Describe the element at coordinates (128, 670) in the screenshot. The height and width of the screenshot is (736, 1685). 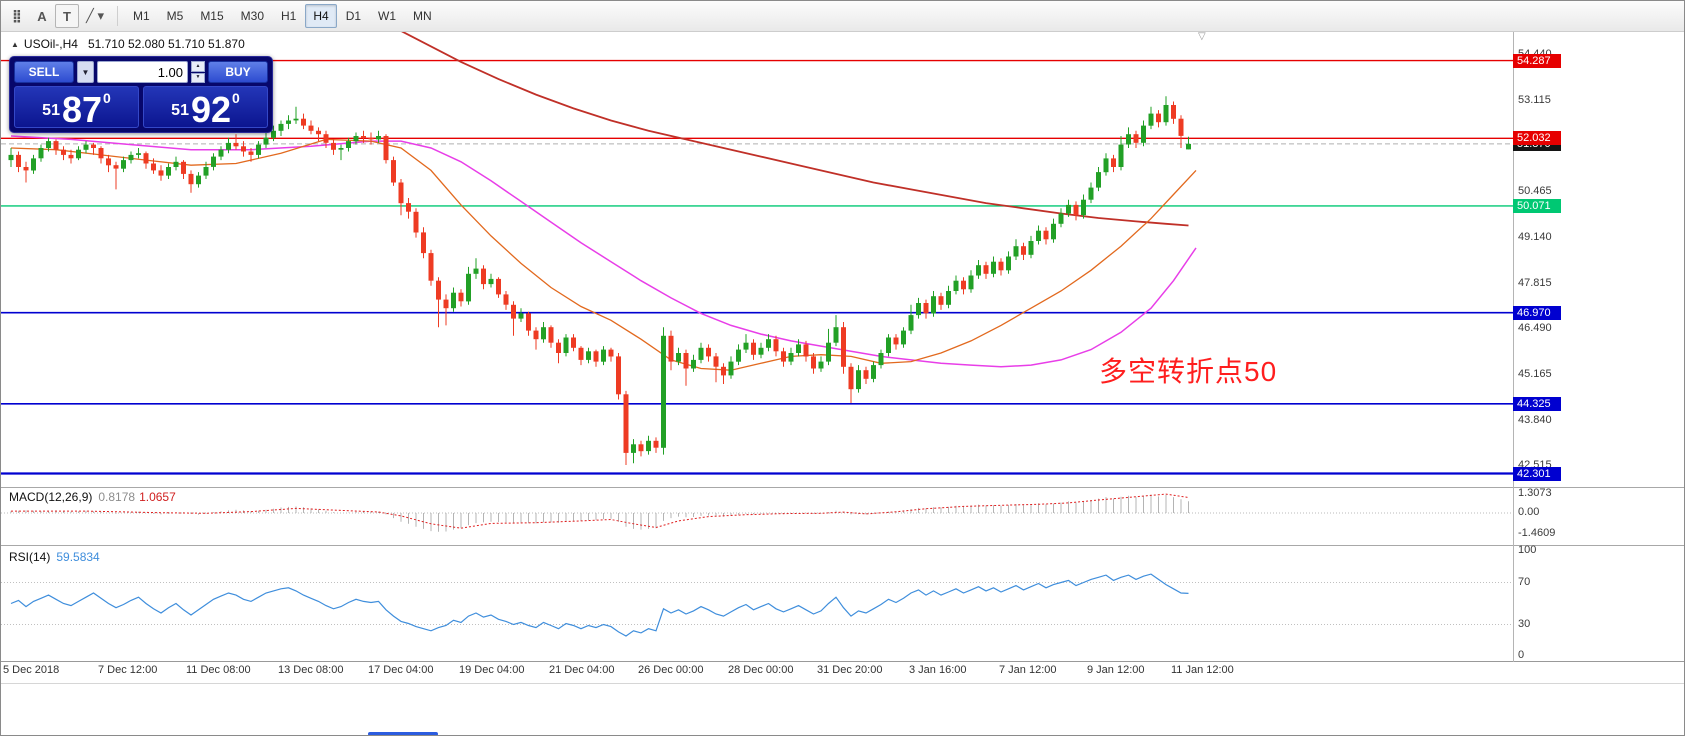
I see `time-axis-label: 7 Dec 12:00` at that location.